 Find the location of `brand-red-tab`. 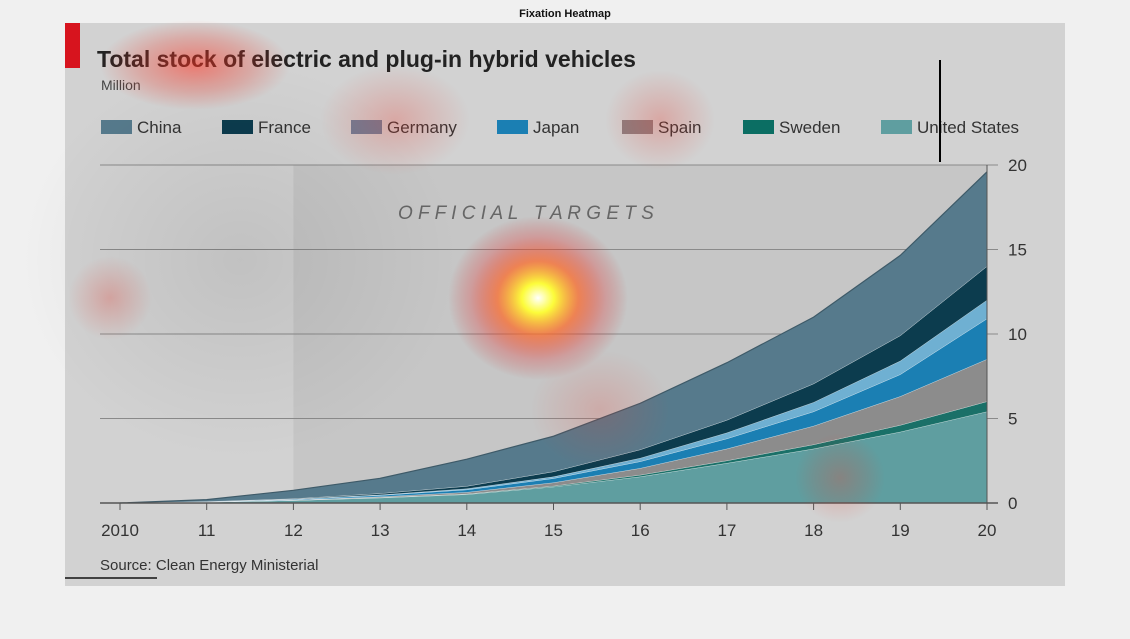

brand-red-tab is located at coordinates (72, 45).